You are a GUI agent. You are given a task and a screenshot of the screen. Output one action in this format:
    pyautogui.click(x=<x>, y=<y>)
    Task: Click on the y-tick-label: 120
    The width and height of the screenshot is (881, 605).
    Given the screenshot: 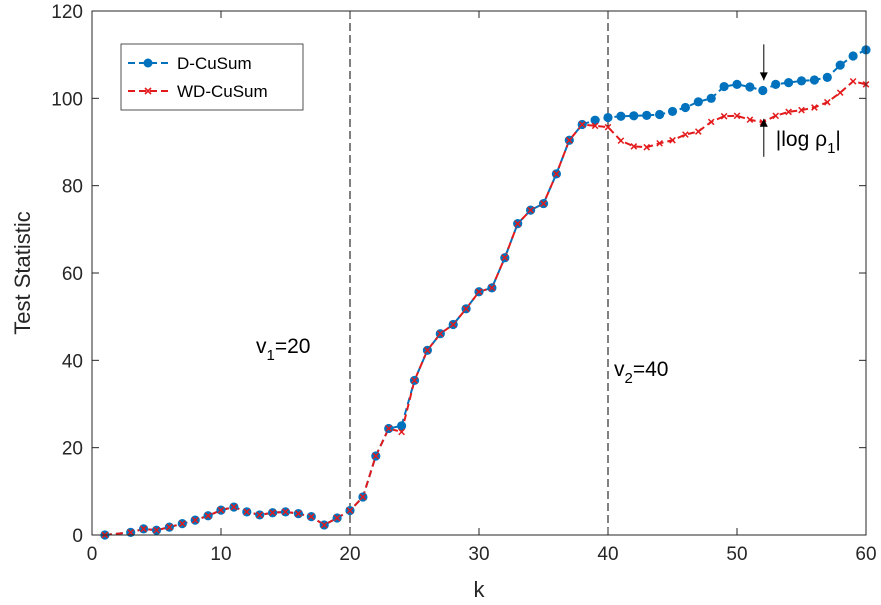 What is the action you would take?
    pyautogui.click(x=67, y=12)
    